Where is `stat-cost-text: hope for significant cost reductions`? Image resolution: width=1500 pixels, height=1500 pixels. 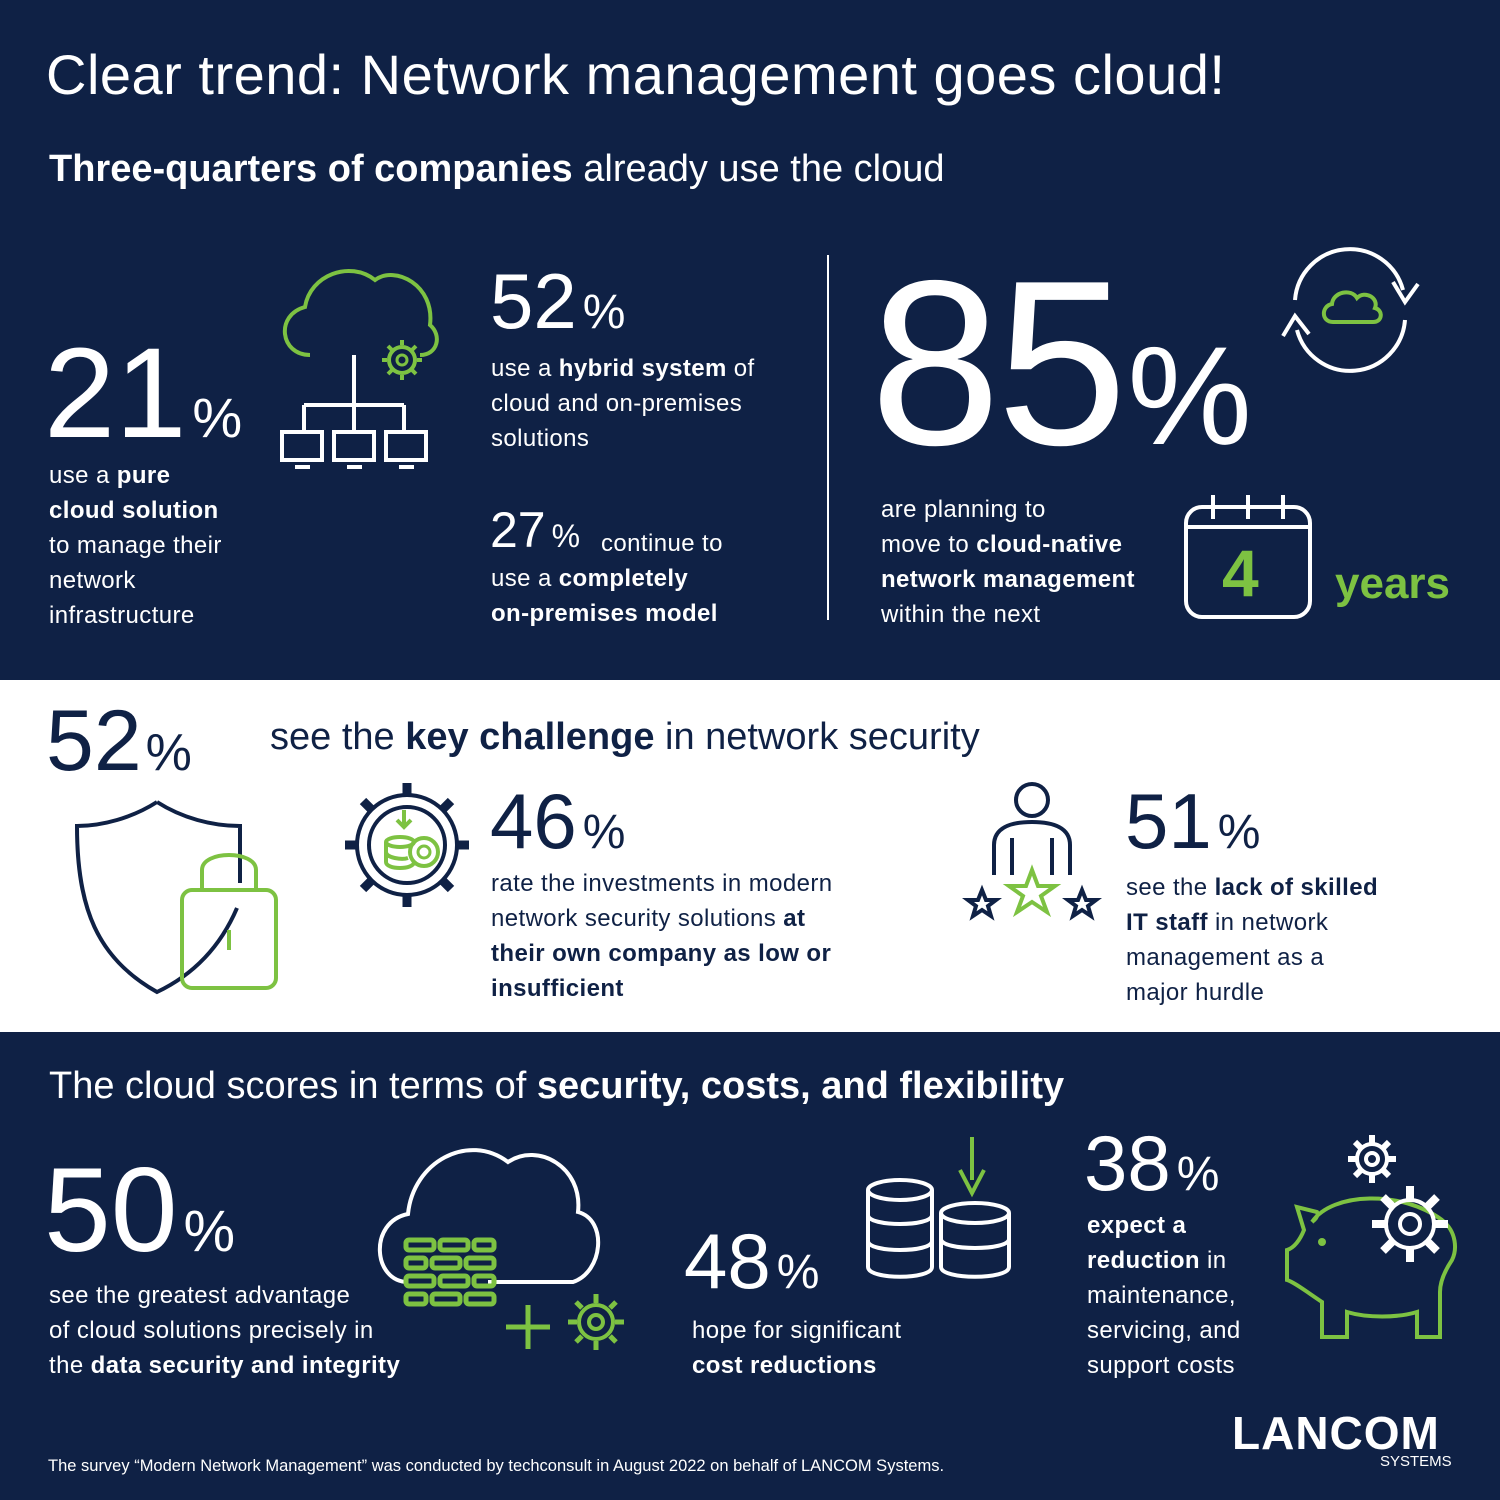 stat-cost-text: hope for significant cost reductions is located at coordinates (797, 1348).